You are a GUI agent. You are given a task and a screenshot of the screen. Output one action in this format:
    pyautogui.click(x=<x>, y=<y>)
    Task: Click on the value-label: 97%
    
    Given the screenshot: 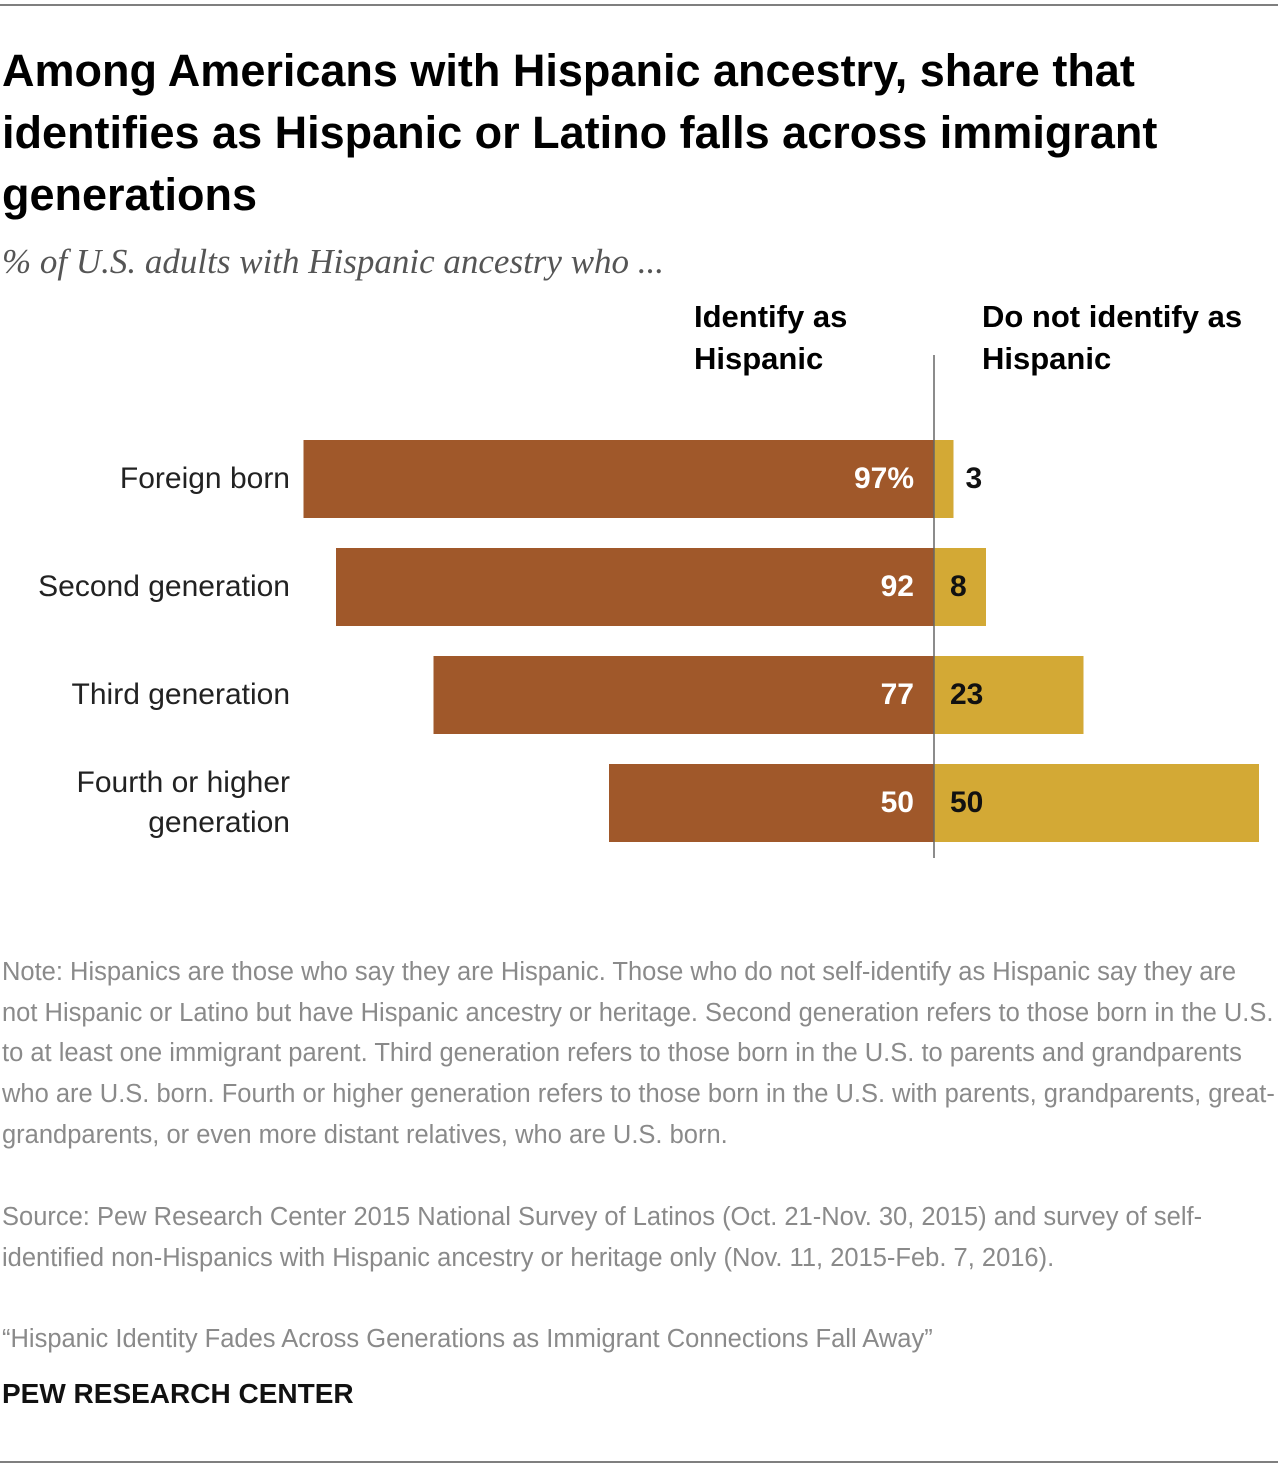 What is the action you would take?
    pyautogui.click(x=883, y=478)
    